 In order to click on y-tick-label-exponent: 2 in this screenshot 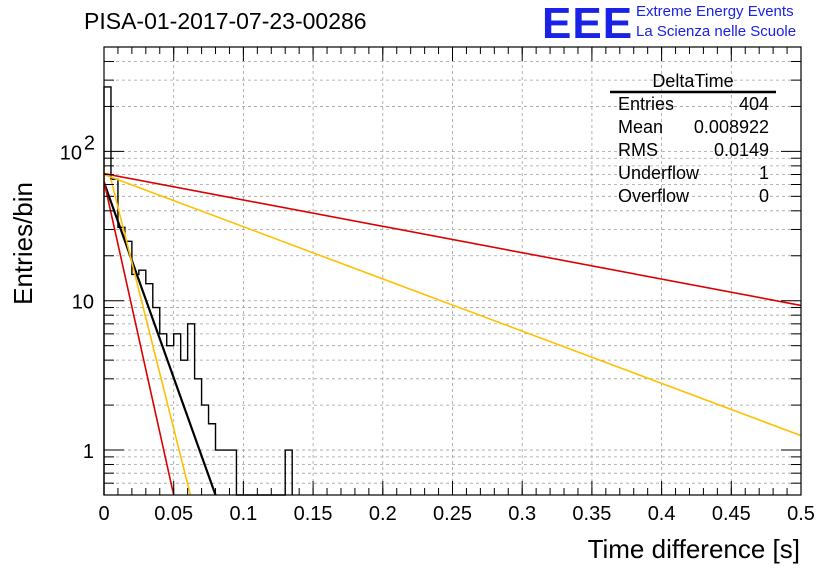, I will do `click(89, 143)`.